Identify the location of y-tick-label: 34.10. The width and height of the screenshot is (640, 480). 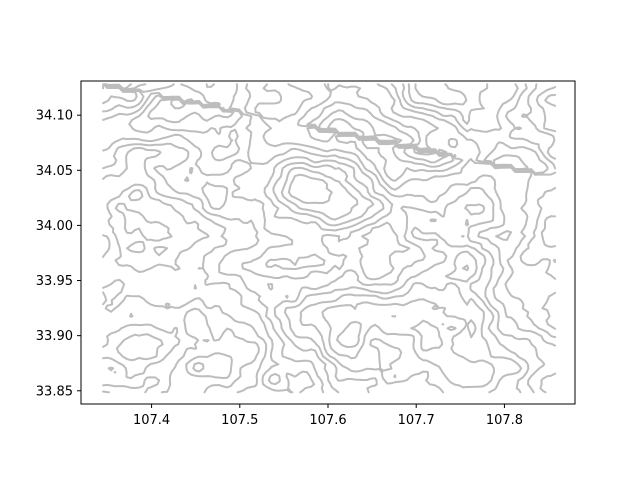
(54, 116).